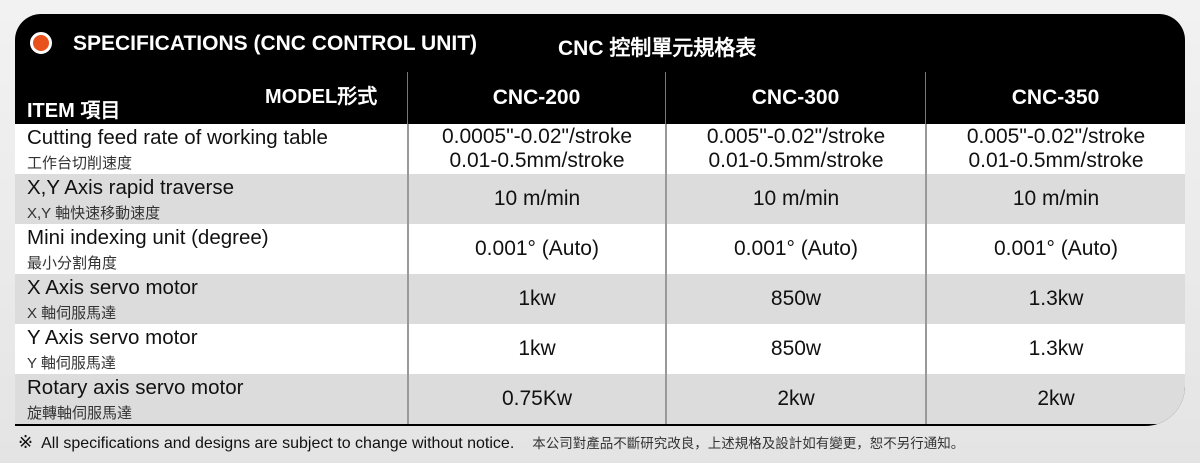 The image size is (1200, 463). What do you see at coordinates (1055, 98) in the screenshot?
I see `model-header: CNC-350` at bounding box center [1055, 98].